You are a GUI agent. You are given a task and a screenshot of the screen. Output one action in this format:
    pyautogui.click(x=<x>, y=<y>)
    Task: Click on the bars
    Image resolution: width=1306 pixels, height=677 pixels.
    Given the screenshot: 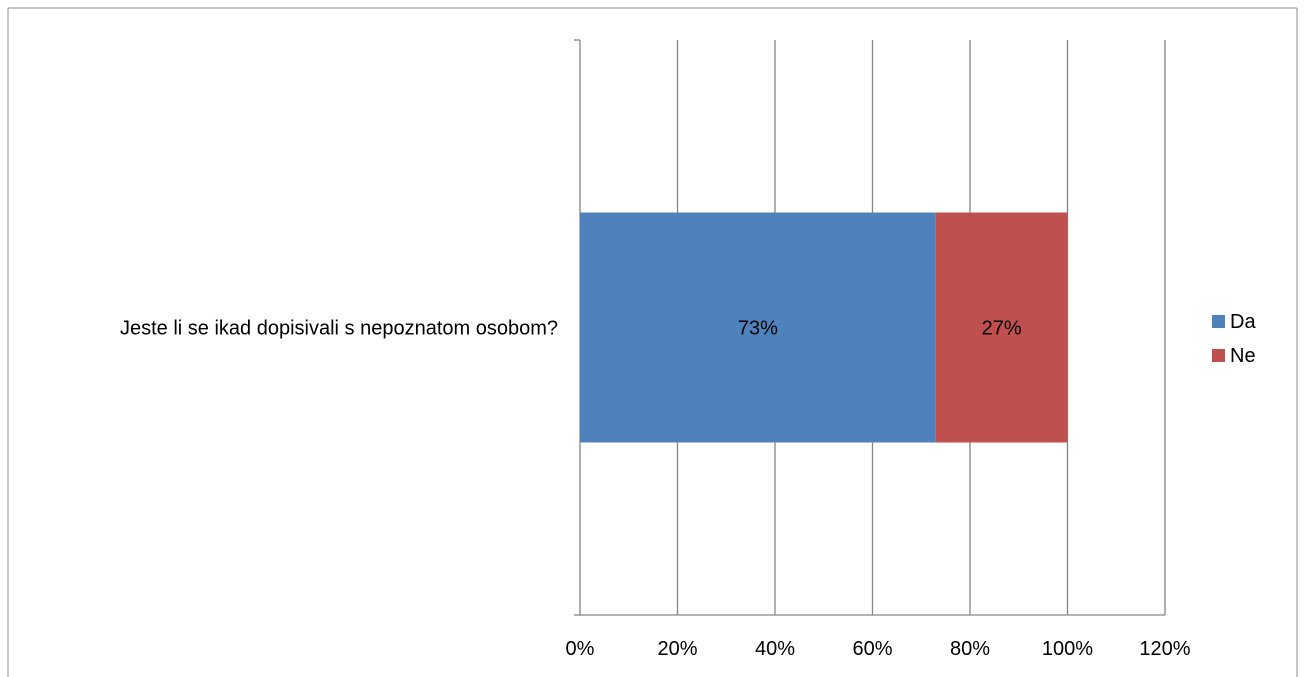 What is the action you would take?
    pyautogui.click(x=824, y=327)
    